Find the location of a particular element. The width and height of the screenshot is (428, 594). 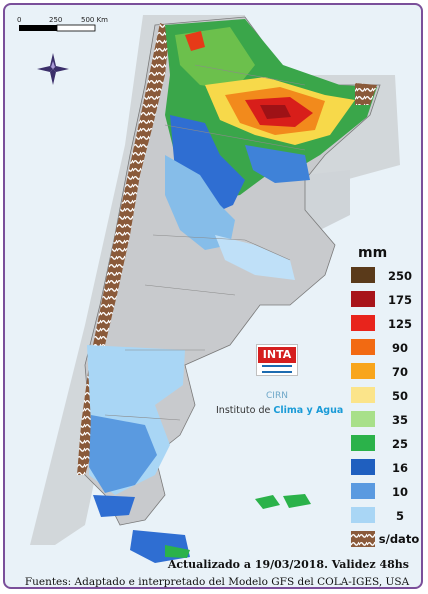

legend-label-no-data: s/dato is located at coordinates (399, 539).